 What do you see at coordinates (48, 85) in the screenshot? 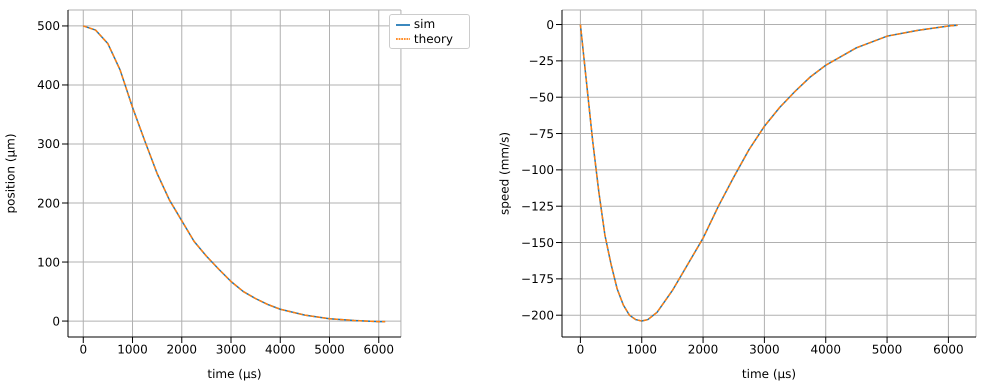
I see `y-tick-label: 400` at bounding box center [48, 85].